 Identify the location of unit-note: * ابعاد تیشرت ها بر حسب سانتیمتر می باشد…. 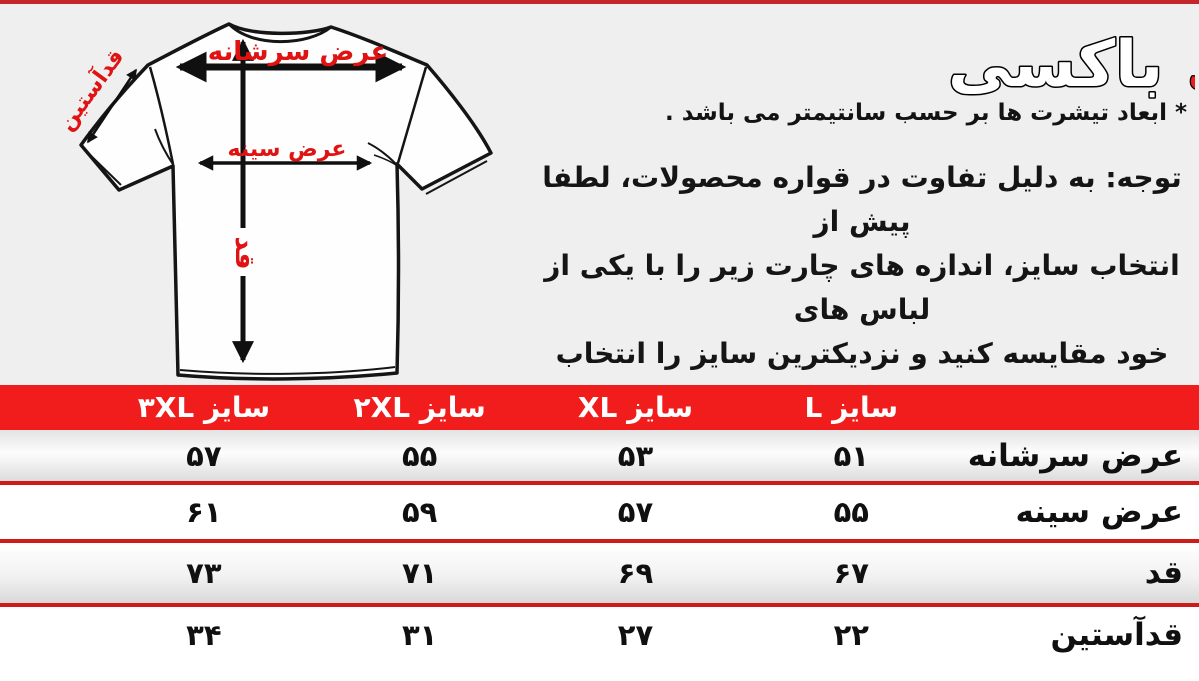
(926, 113).